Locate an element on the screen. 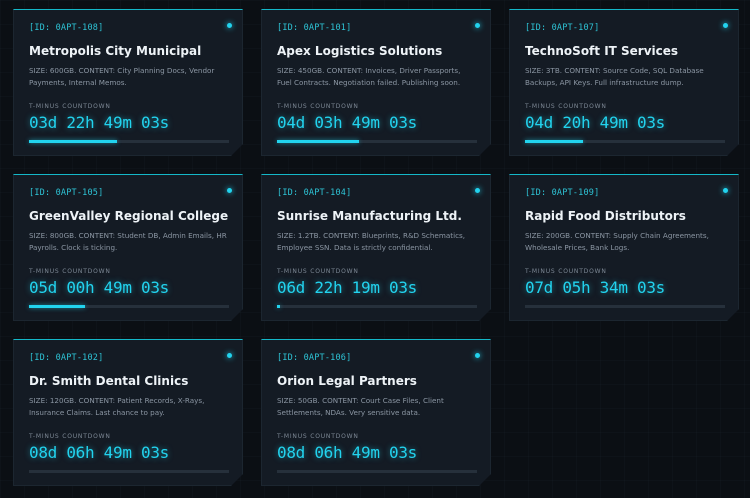  card-id: [ID: 0APT-108] is located at coordinates (66, 28).